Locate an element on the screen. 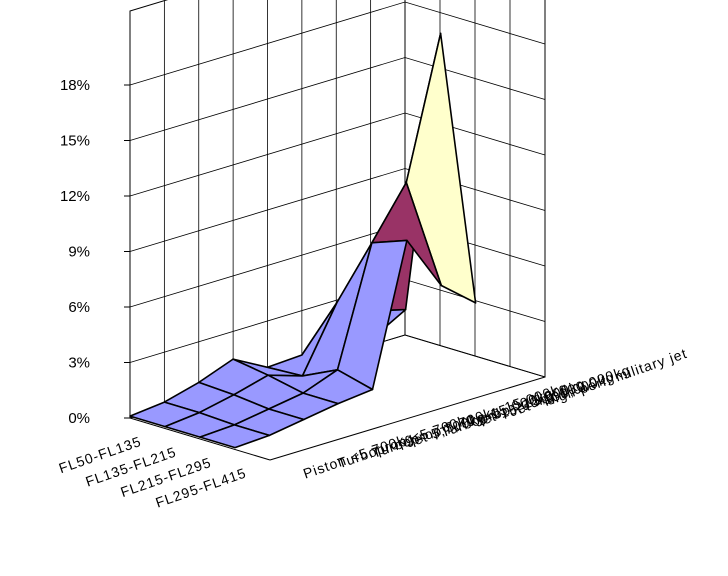 This screenshot has width=728, height=576. z-tick-label: 18% is located at coordinates (75, 85).